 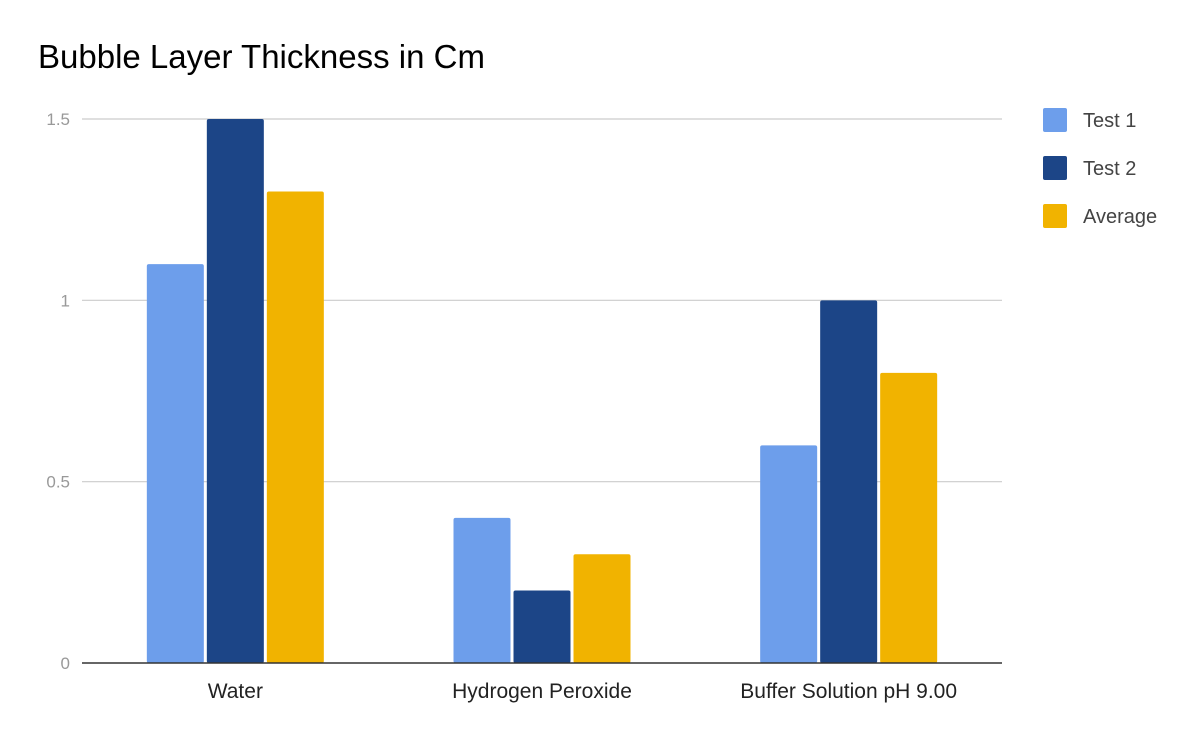 What do you see at coordinates (261, 56) in the screenshot?
I see `chart-title: Bubble Layer Thickness in Cm` at bounding box center [261, 56].